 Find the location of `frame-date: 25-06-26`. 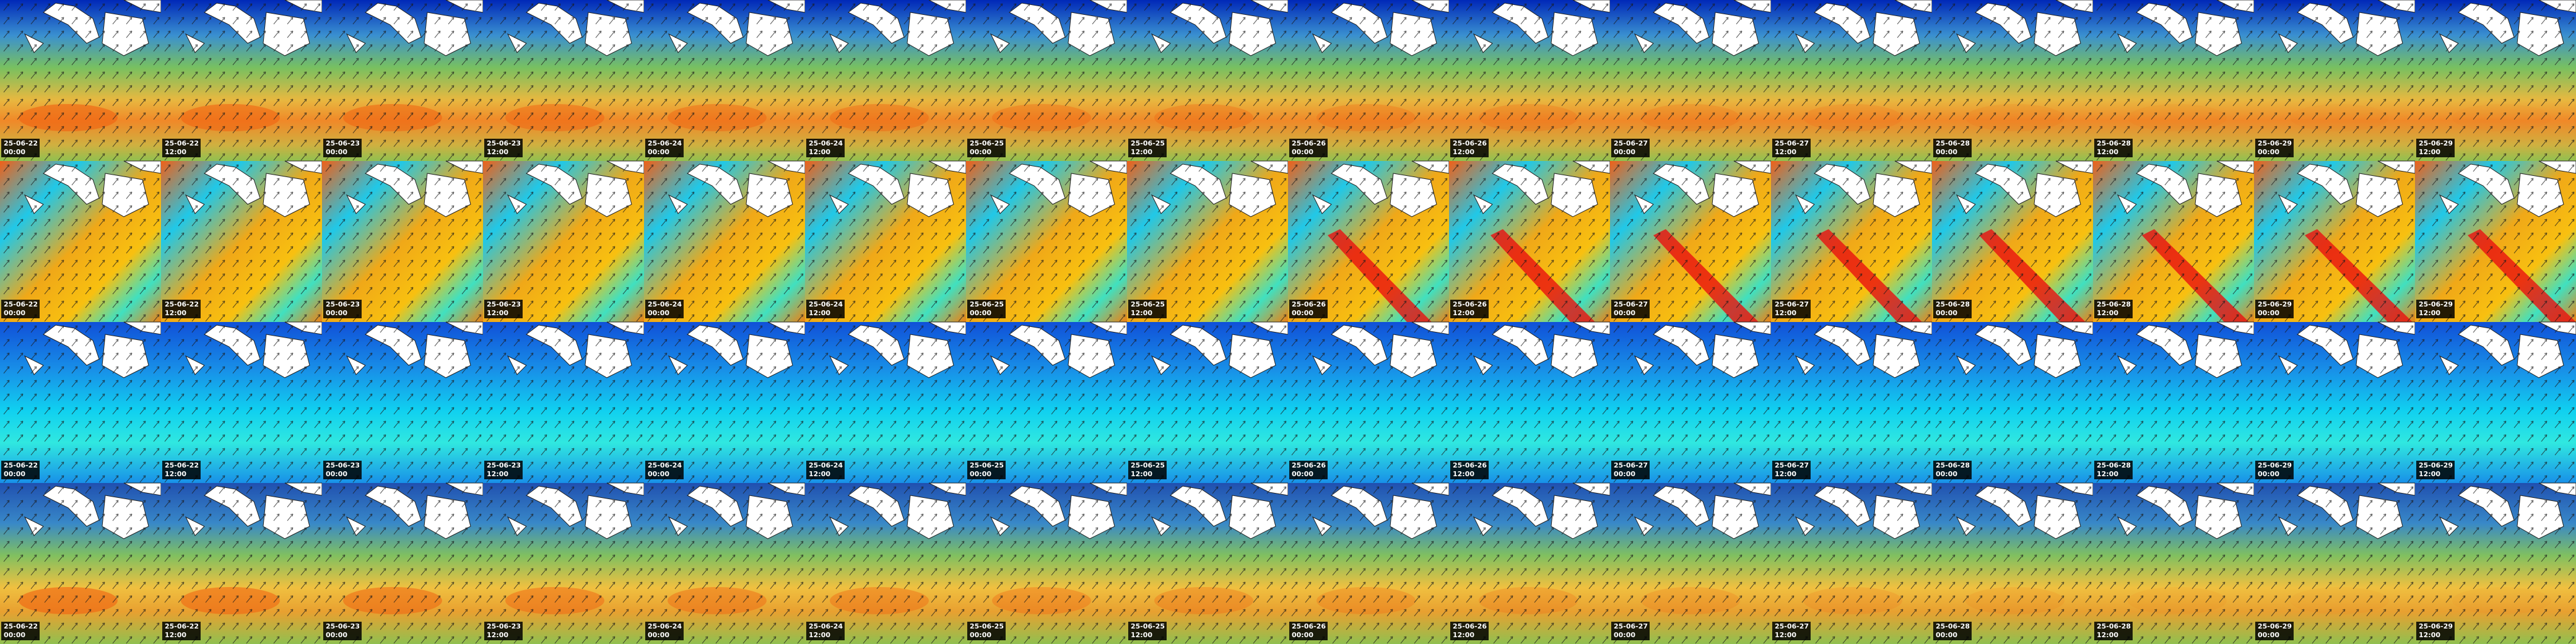

frame-date: 25-06-26 is located at coordinates (1470, 465).